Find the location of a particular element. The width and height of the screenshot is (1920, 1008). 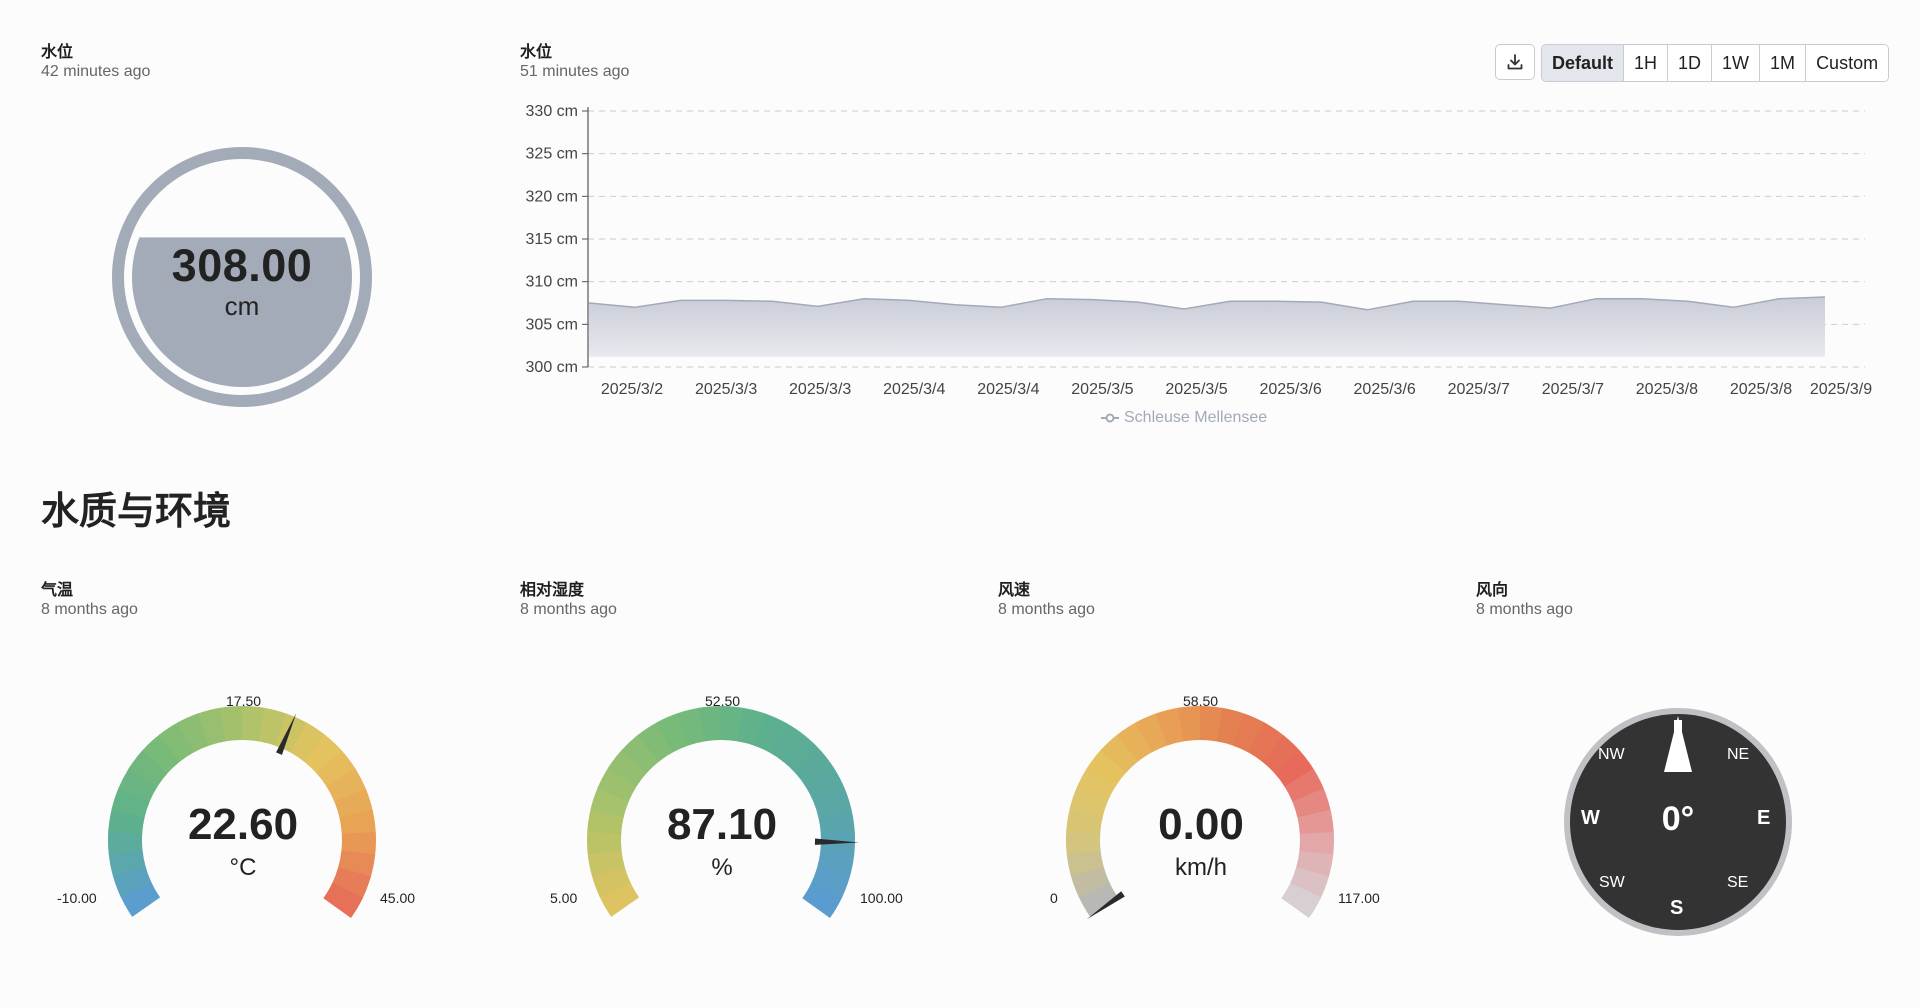

range-button-1w: 1W is located at coordinates (1736, 63).